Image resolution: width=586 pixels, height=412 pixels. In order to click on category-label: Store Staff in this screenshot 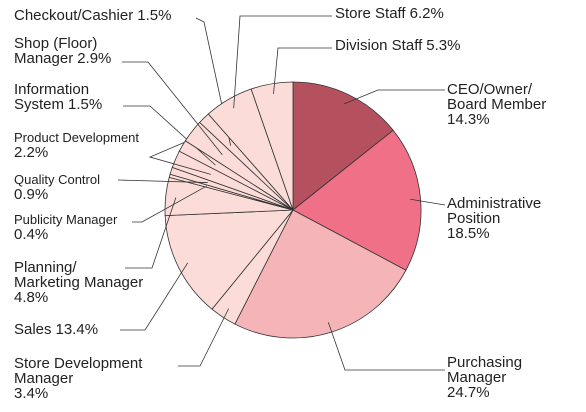, I will do `click(370, 13)`.